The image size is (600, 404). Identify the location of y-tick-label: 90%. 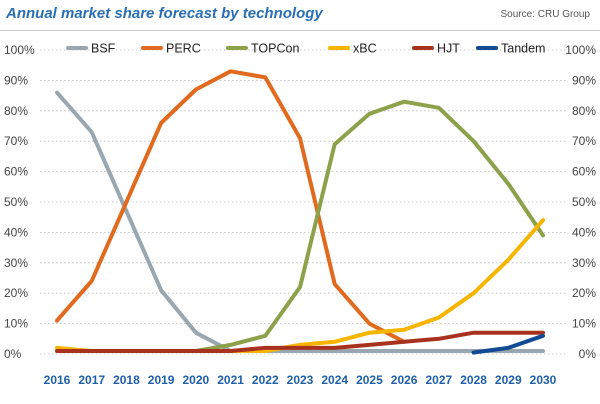
(16, 80).